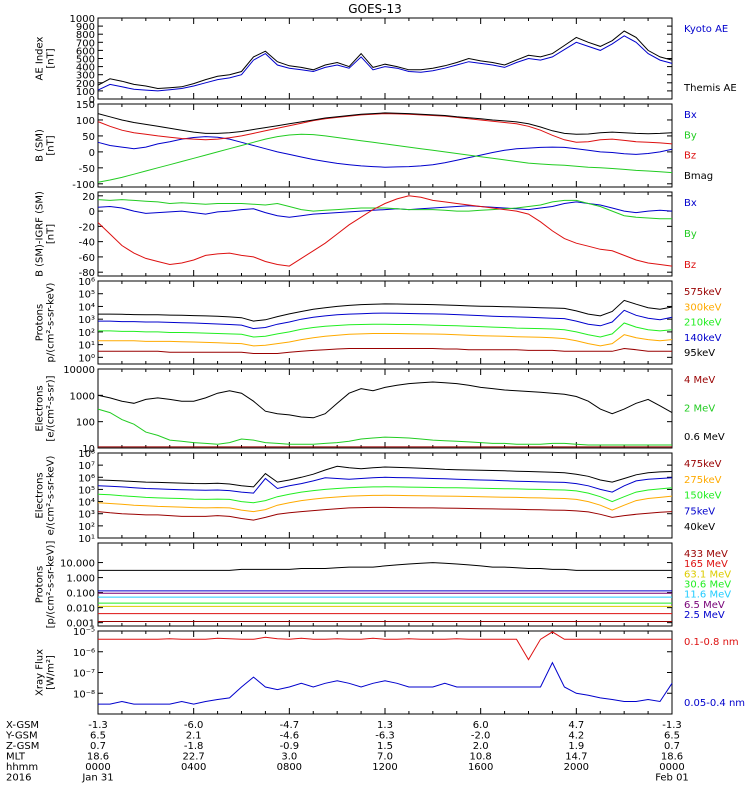 This screenshot has height=800, width=750. Describe the element at coordinates (80, 609) in the screenshot. I see `y-tick-label: 0.010` at that location.